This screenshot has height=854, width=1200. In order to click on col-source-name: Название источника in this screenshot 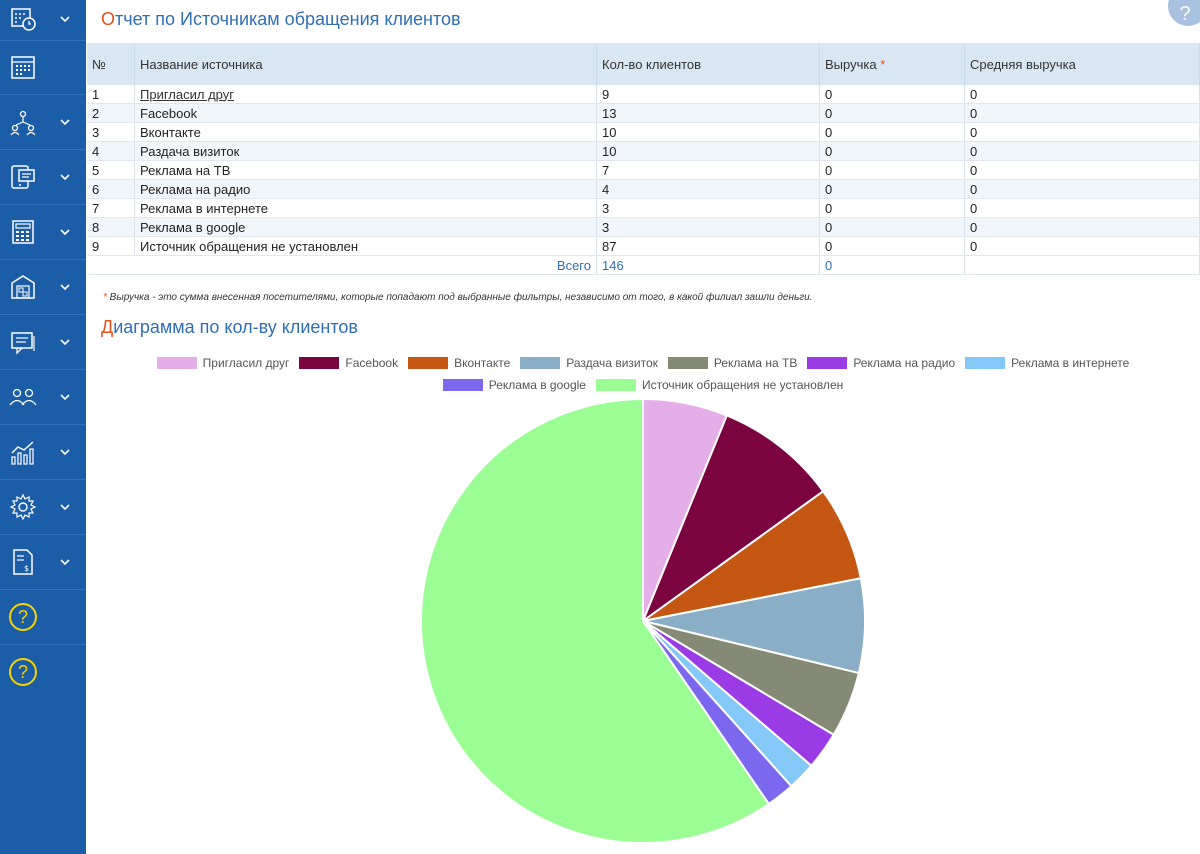, I will do `click(365, 64)`.